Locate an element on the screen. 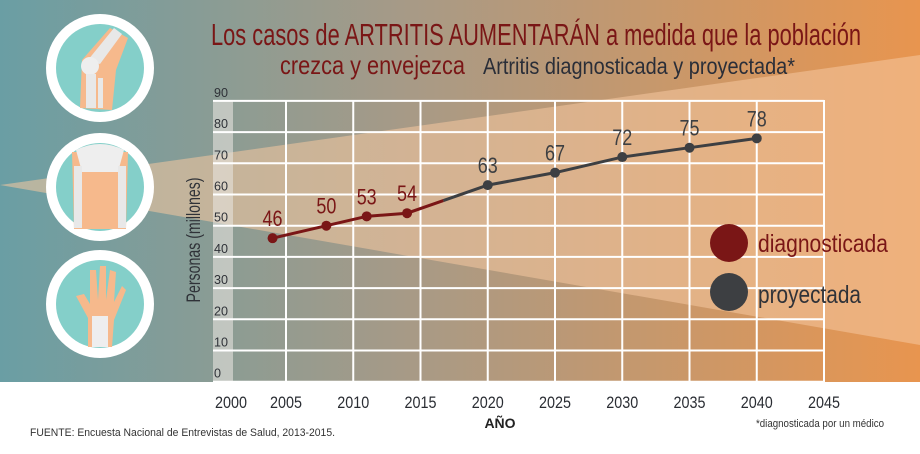 Image resolution: width=920 pixels, height=454 pixels. x-tick-label: 2000 is located at coordinates (231, 402).